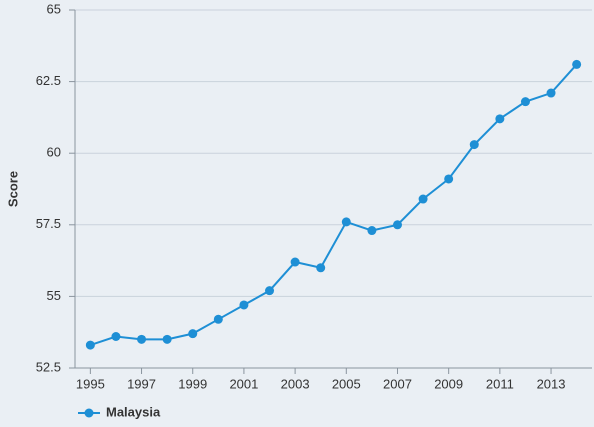 The image size is (594, 427). What do you see at coordinates (295, 383) in the screenshot?
I see `x-tick-label: 2003` at bounding box center [295, 383].